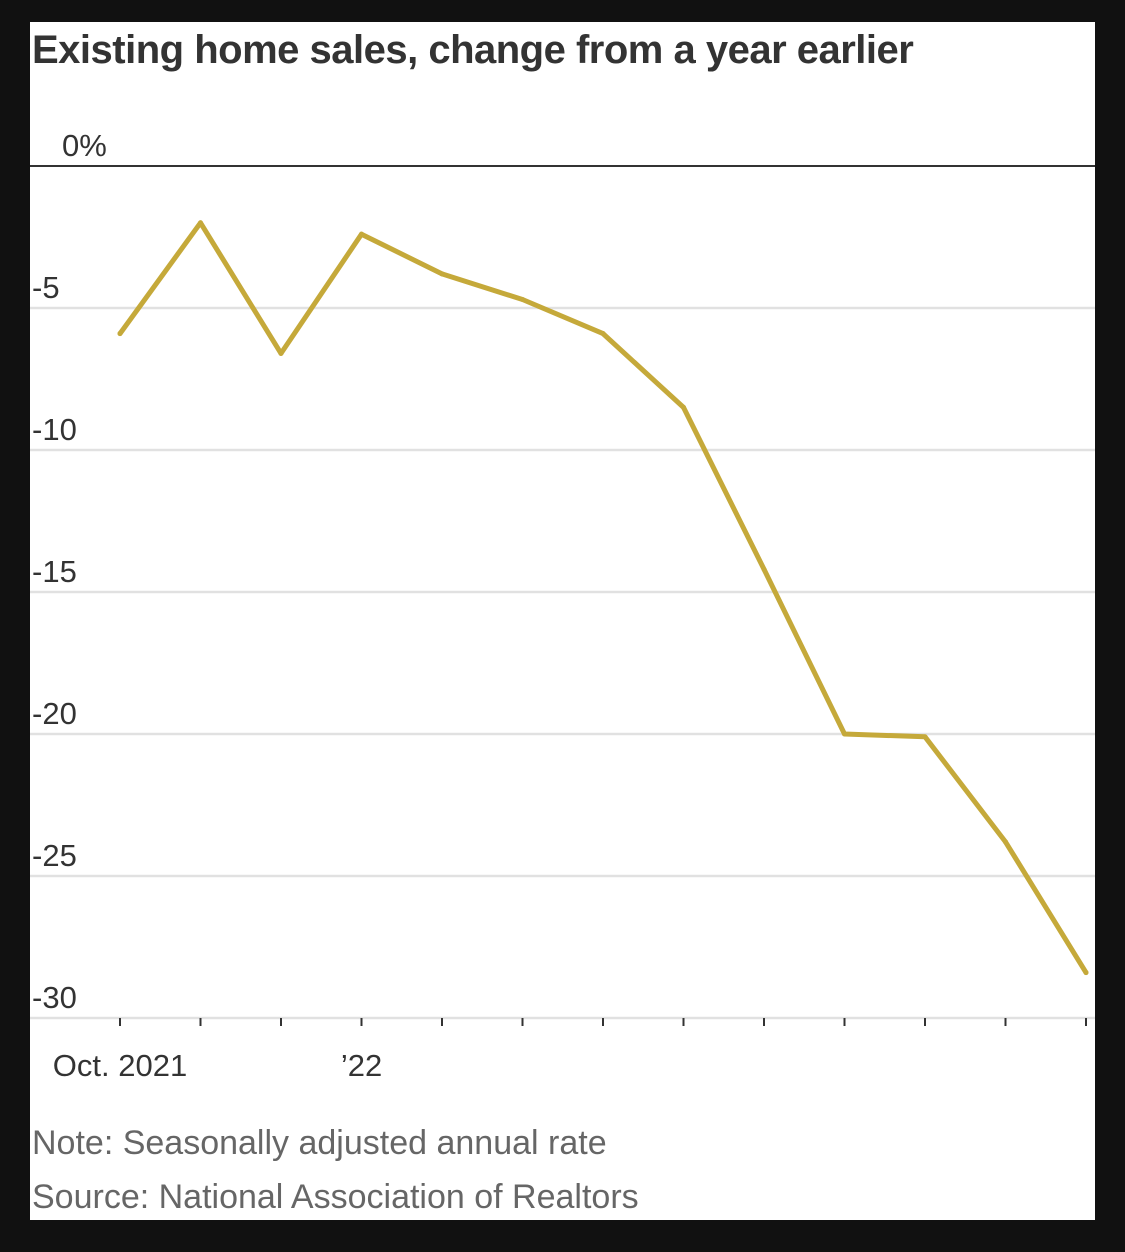  What do you see at coordinates (54, 429) in the screenshot?
I see `y-tick-label: -10` at bounding box center [54, 429].